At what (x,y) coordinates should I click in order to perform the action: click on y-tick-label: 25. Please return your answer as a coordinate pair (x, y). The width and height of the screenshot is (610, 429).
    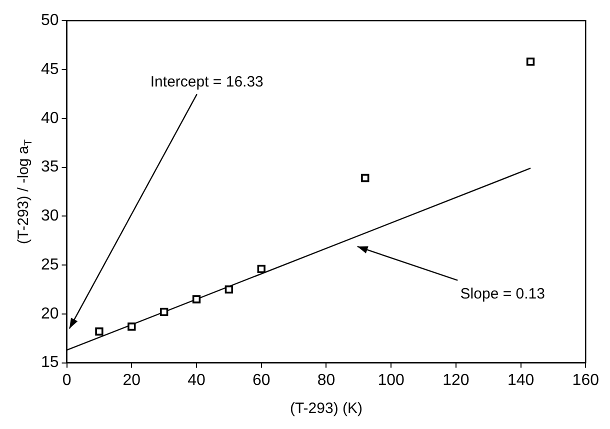
    Looking at the image, I should click on (50, 265).